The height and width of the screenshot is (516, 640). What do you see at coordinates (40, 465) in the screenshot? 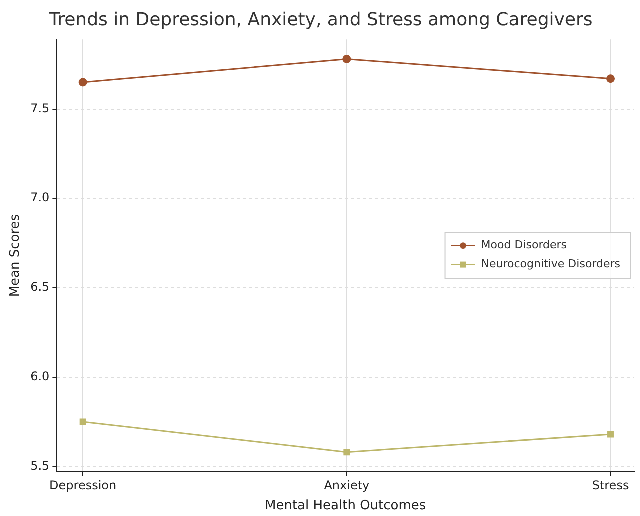
I see `y-tick-label: 5.5` at bounding box center [40, 465].